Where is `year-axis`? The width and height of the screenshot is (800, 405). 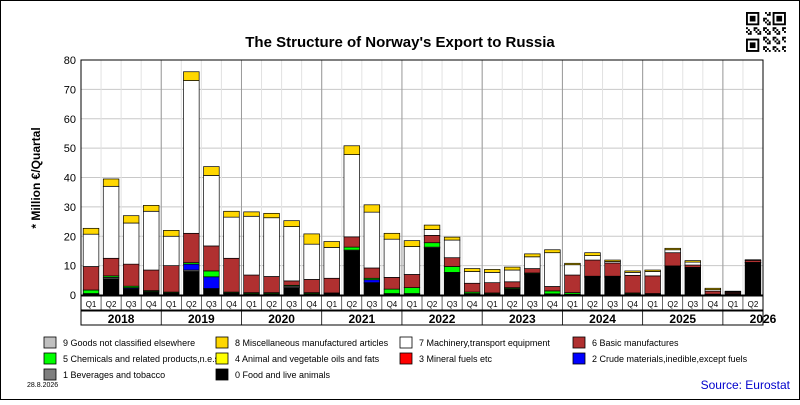
year-axis is located at coordinates (422, 318).